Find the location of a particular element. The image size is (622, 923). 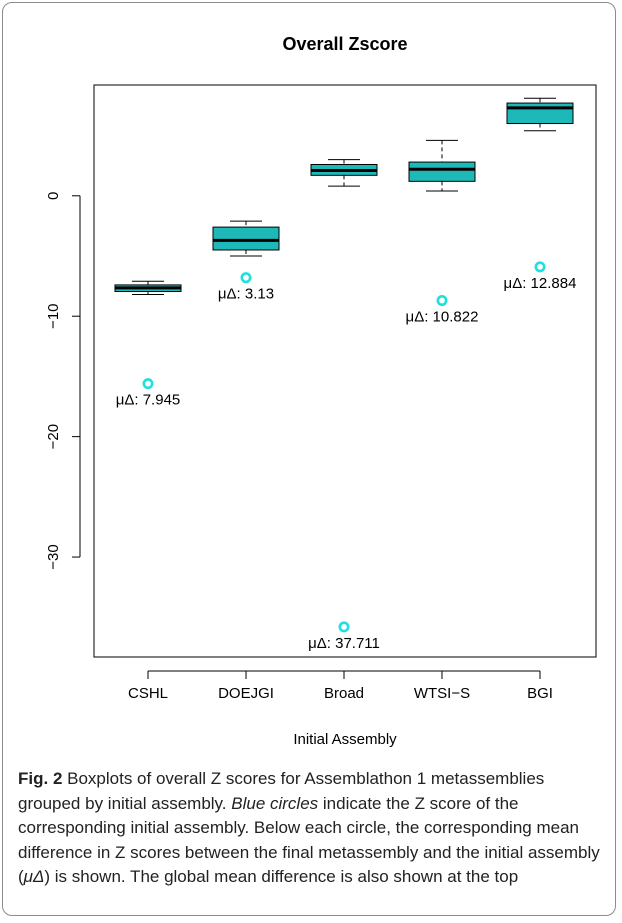

y-tick-label: −20 is located at coordinates (53, 436).